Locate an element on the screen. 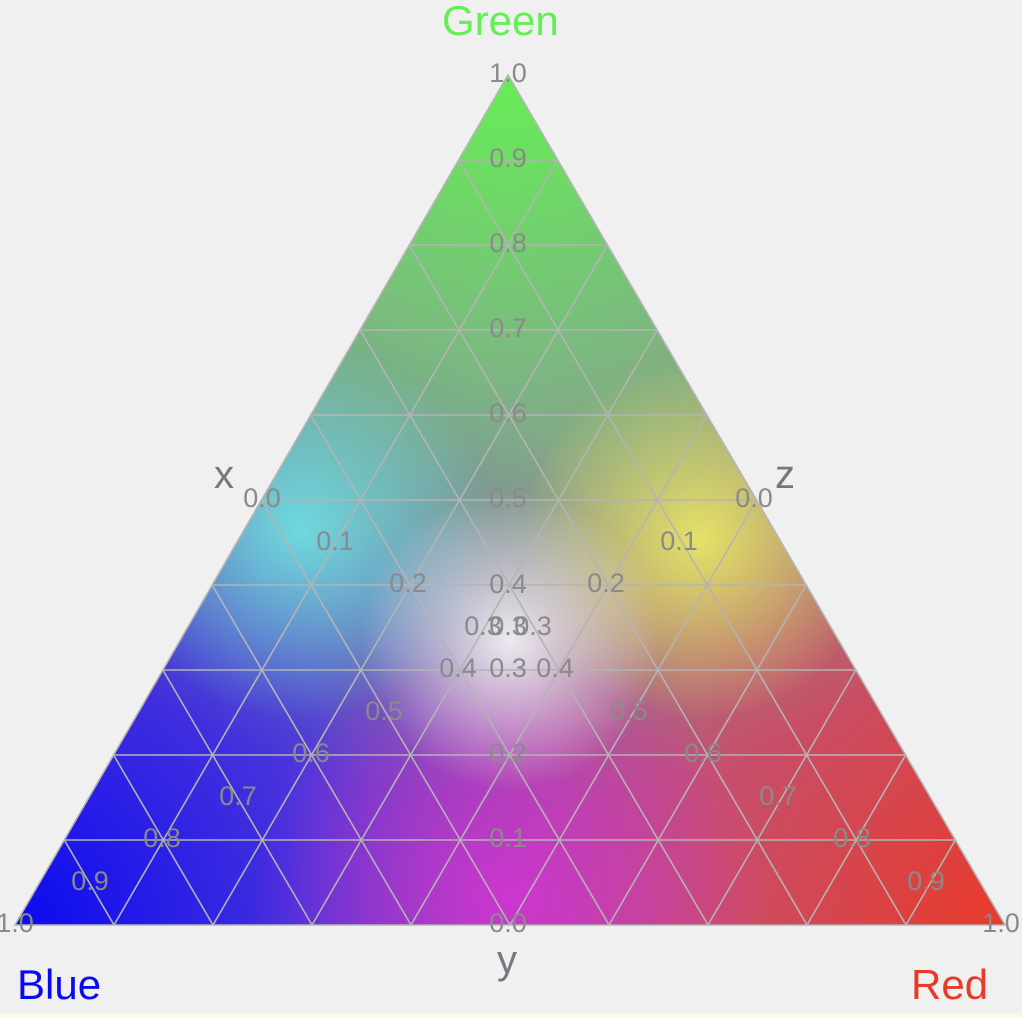 This screenshot has height=1018, width=1022. tick-label-green: 0.0 is located at coordinates (508, 923).